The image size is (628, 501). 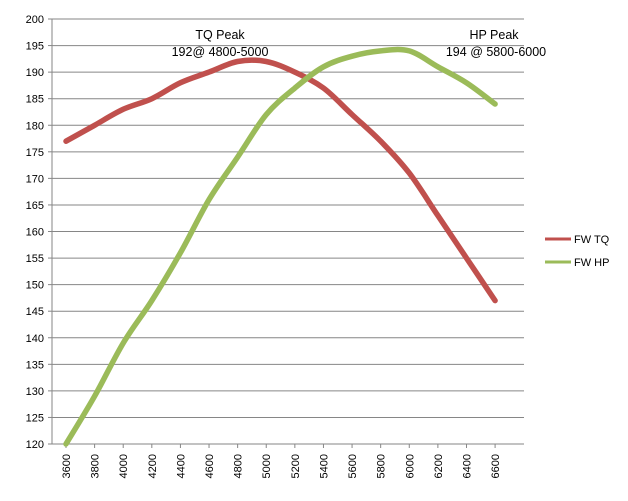 I want to click on x-tick-label: 4800, so click(x=239, y=466).